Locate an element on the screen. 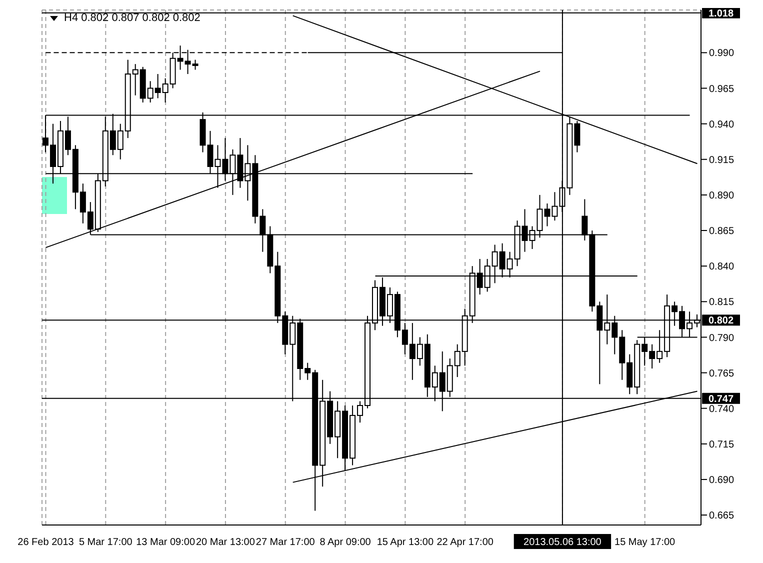 The width and height of the screenshot is (763, 563). y-tick-label: 0.890 is located at coordinates (721, 196).